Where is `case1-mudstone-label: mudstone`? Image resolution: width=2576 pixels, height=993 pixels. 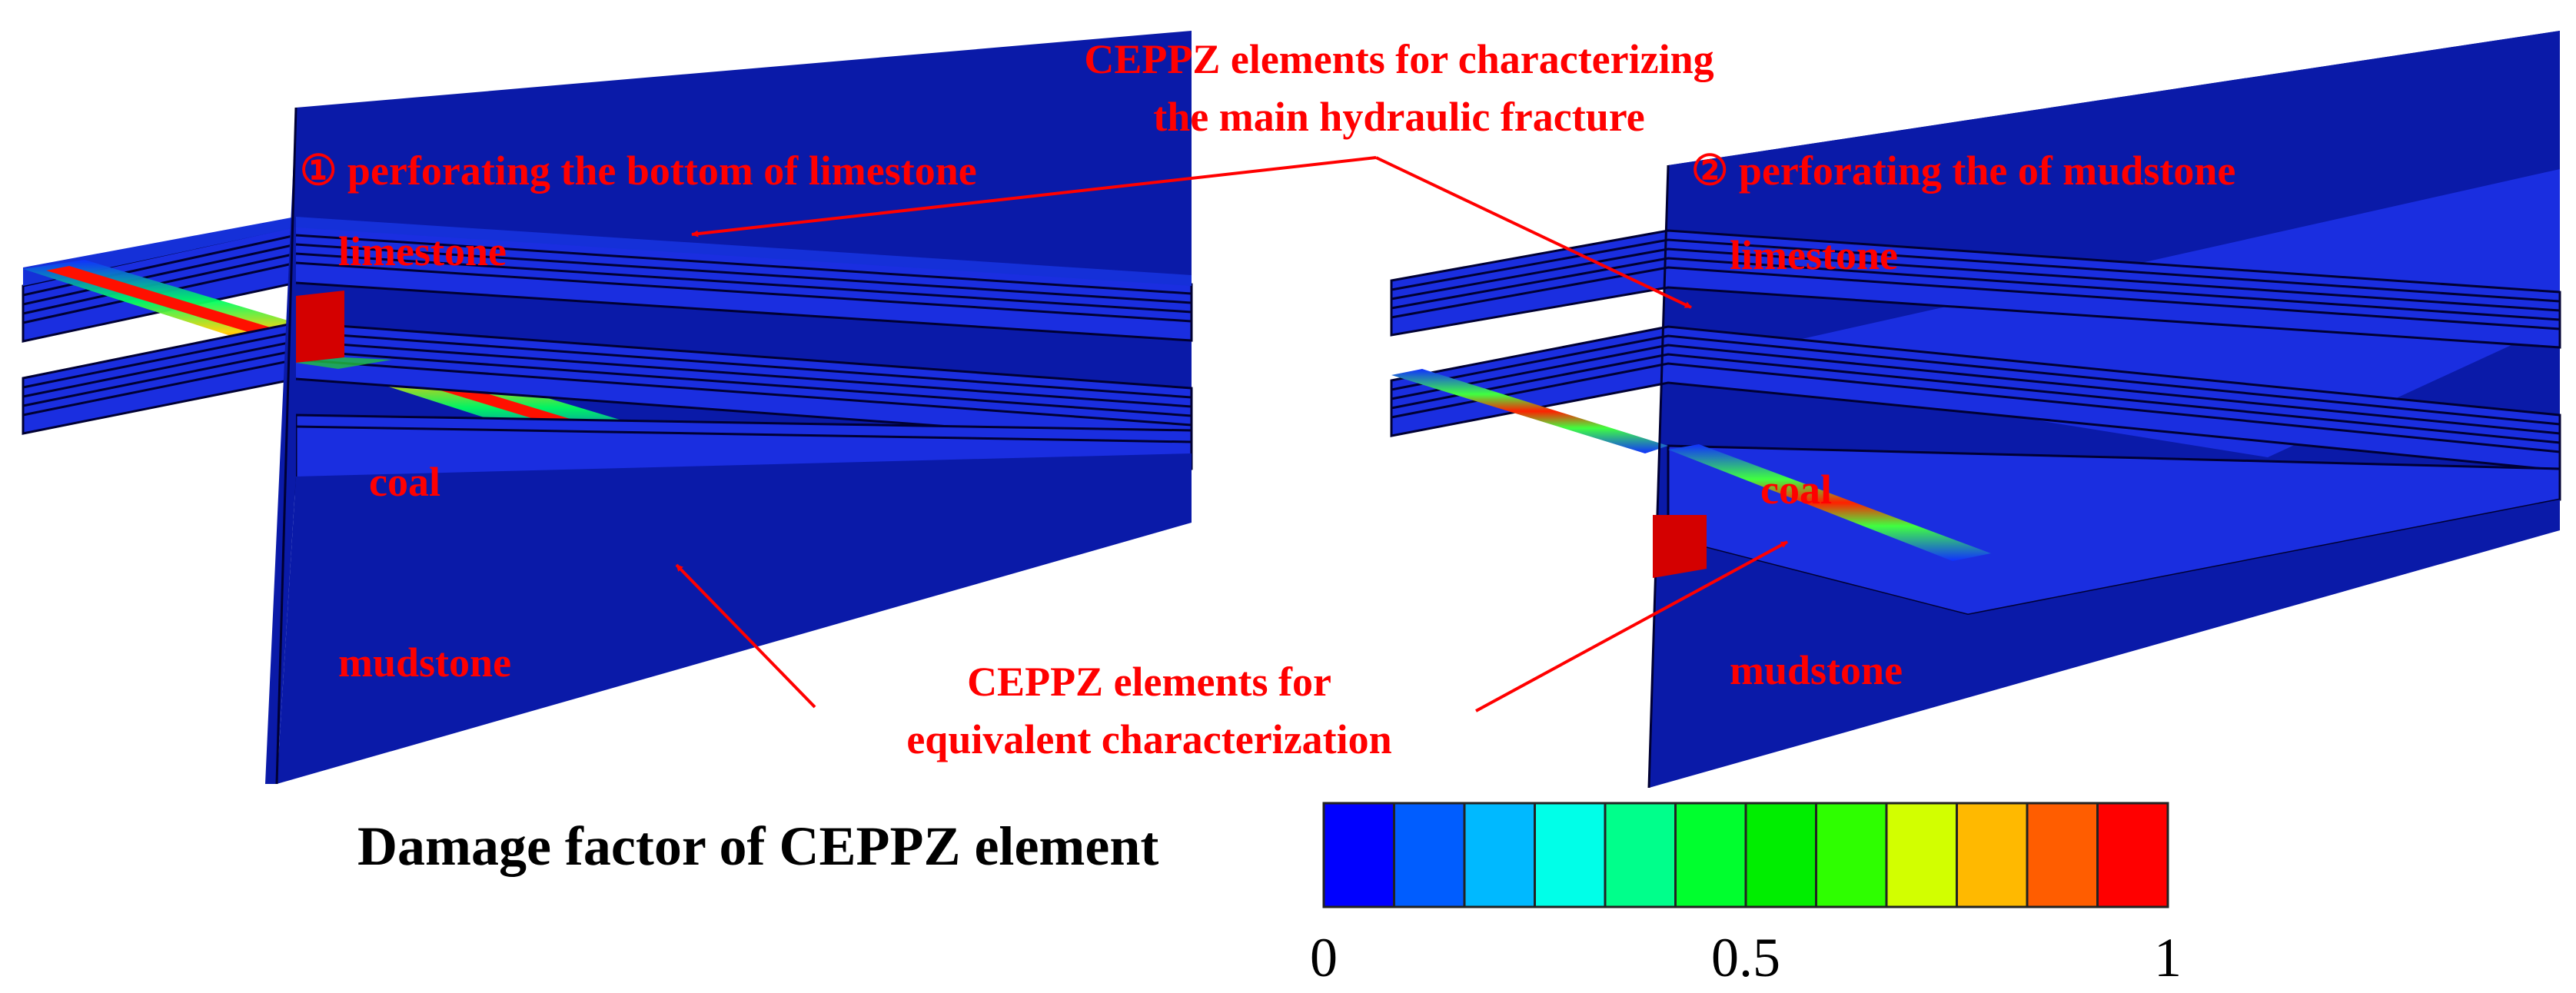
case1-mudstone-label: mudstone is located at coordinates (425, 662).